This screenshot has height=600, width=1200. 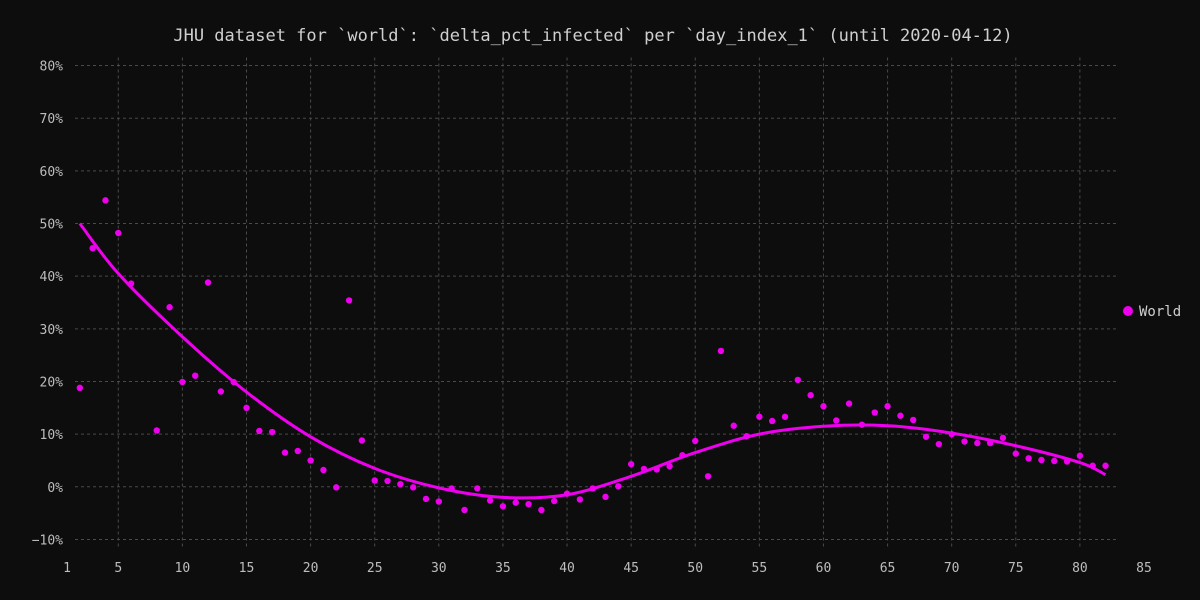 I want to click on x-tick-label: 40, so click(x=567, y=568).